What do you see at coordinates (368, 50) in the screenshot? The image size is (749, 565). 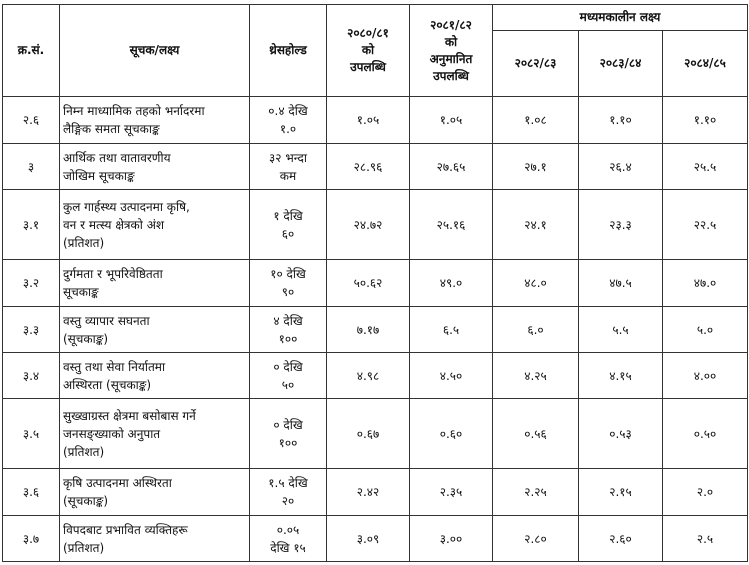 I see `header-achieved-8081: २०८०/८१ को उपलब्धि` at bounding box center [368, 50].